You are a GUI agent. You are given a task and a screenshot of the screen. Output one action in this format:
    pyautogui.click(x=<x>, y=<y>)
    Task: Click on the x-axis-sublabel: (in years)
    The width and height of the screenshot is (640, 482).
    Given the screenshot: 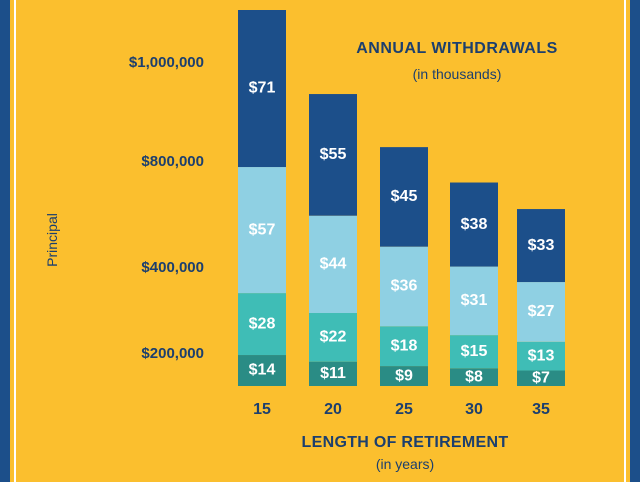 What is the action you would take?
    pyautogui.click(x=405, y=464)
    